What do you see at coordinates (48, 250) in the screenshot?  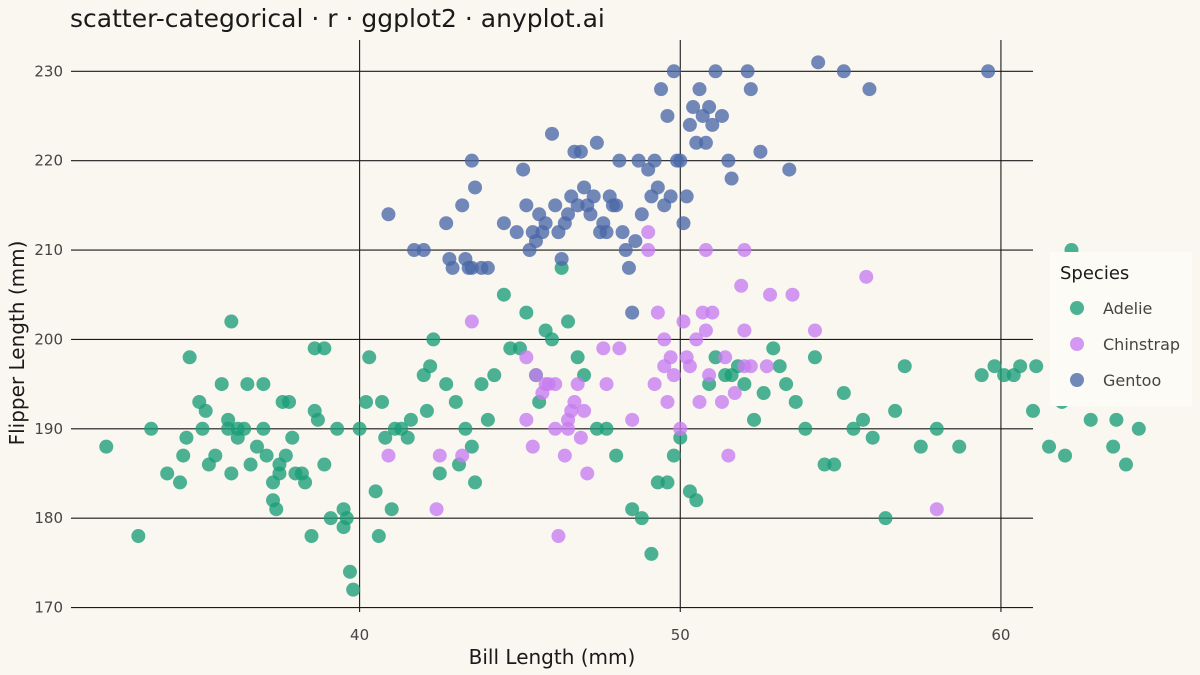 I see `y-tick-label: 210` at bounding box center [48, 250].